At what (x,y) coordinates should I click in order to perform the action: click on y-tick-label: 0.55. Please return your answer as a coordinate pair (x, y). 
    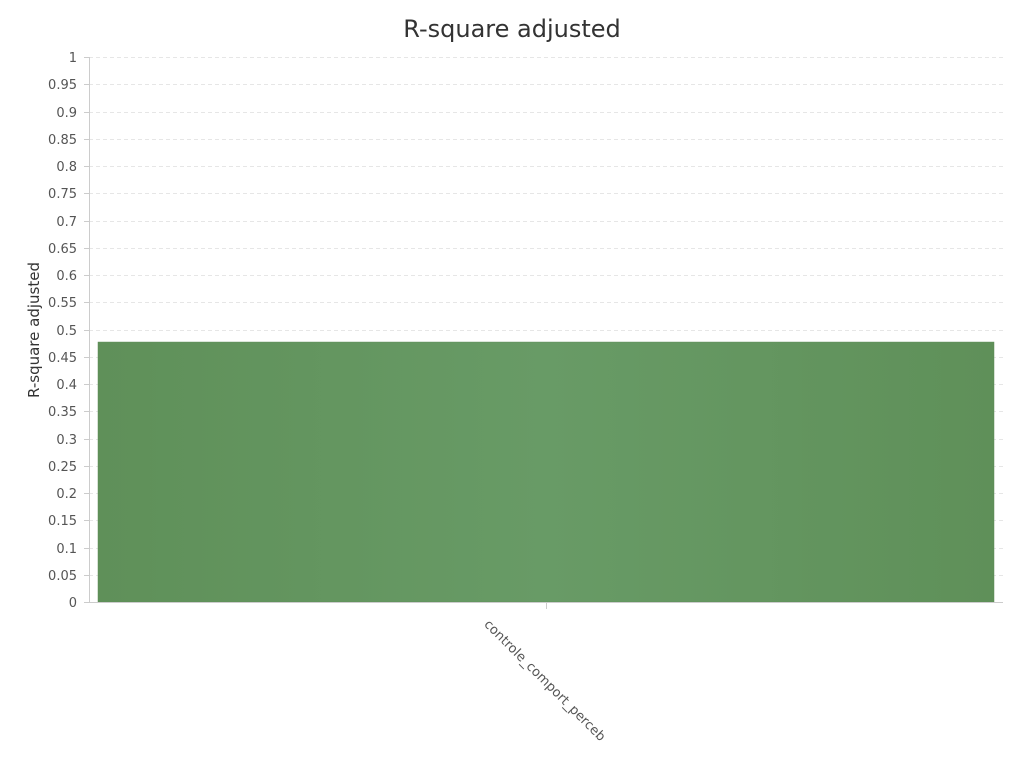
    Looking at the image, I should click on (62, 303).